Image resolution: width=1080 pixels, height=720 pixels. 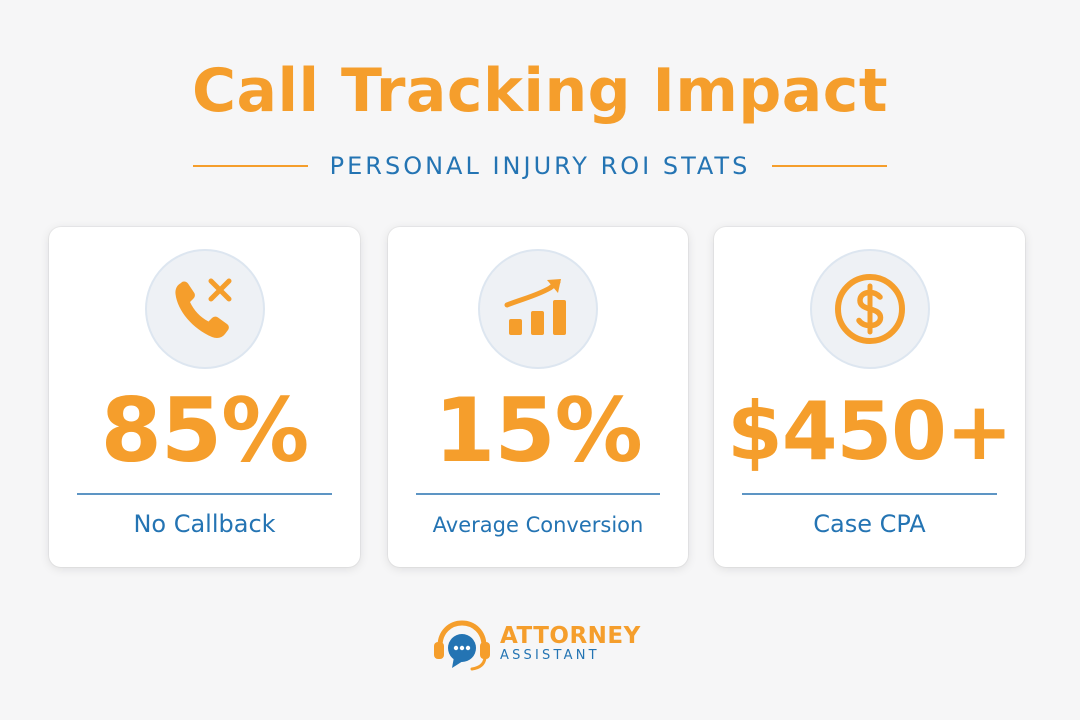 I want to click on stat-value: 85%, so click(x=205, y=430).